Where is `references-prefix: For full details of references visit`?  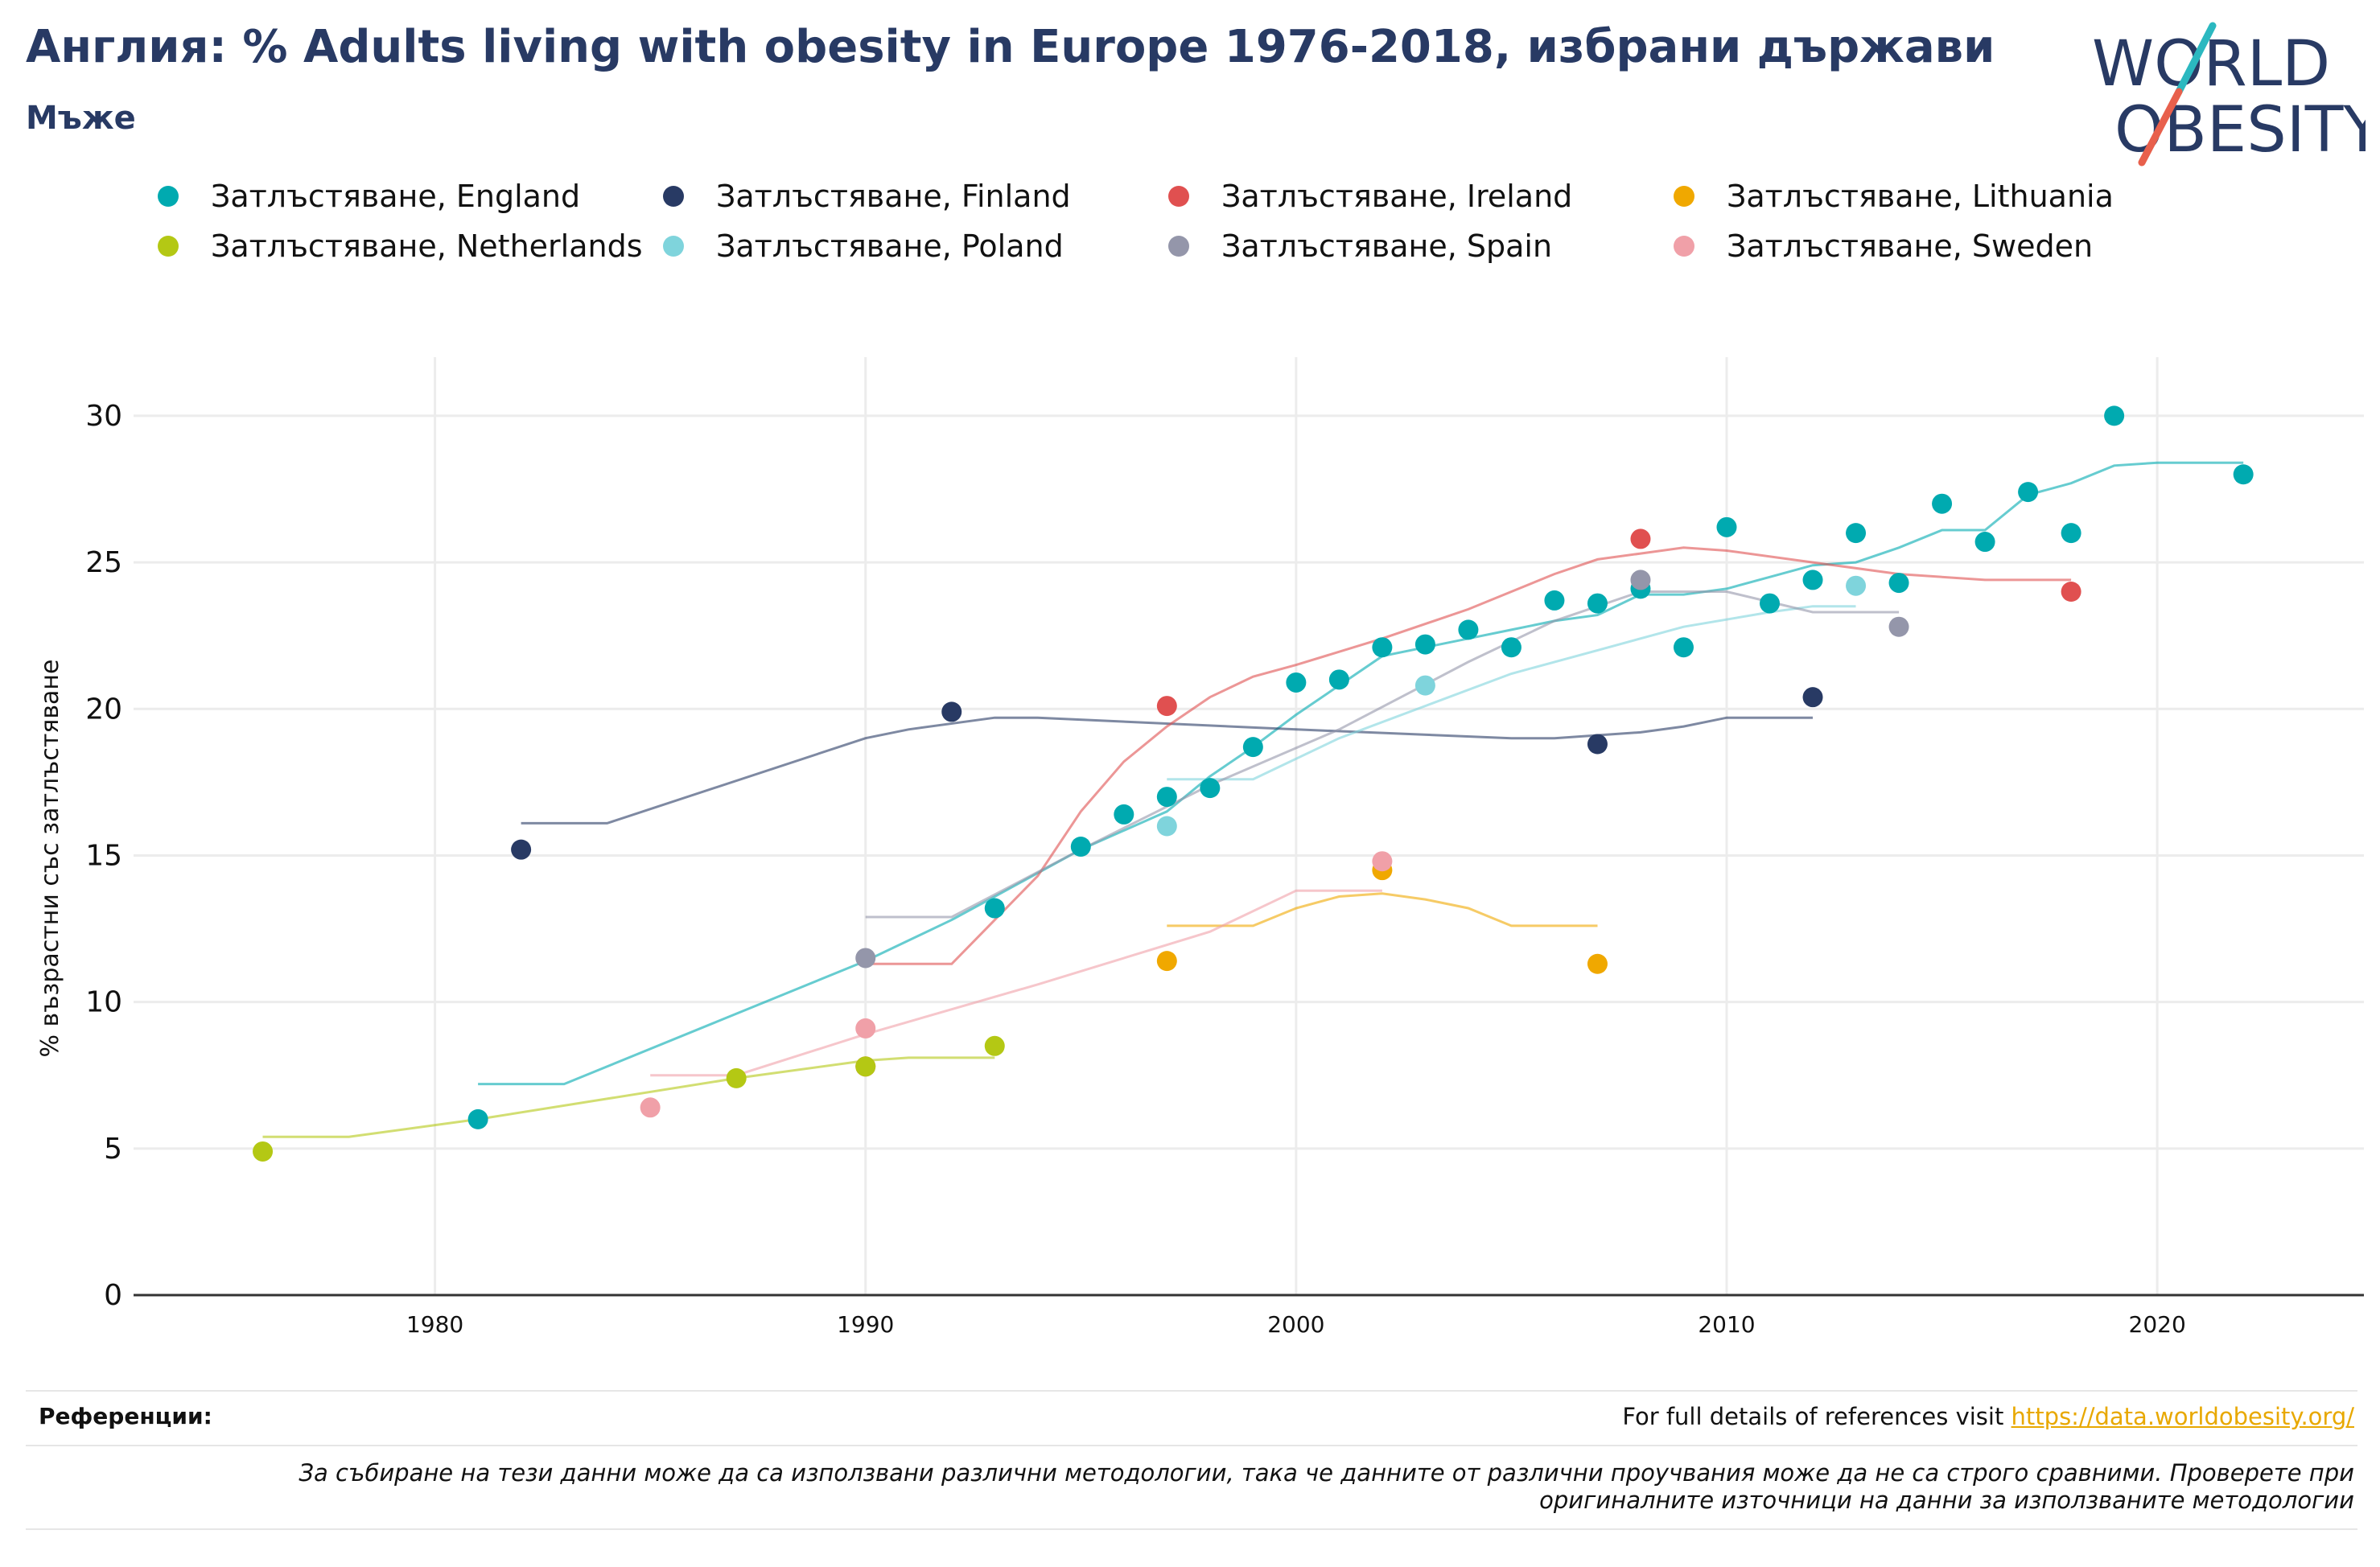
references-prefix: For full details of references visit is located at coordinates (1816, 1417).